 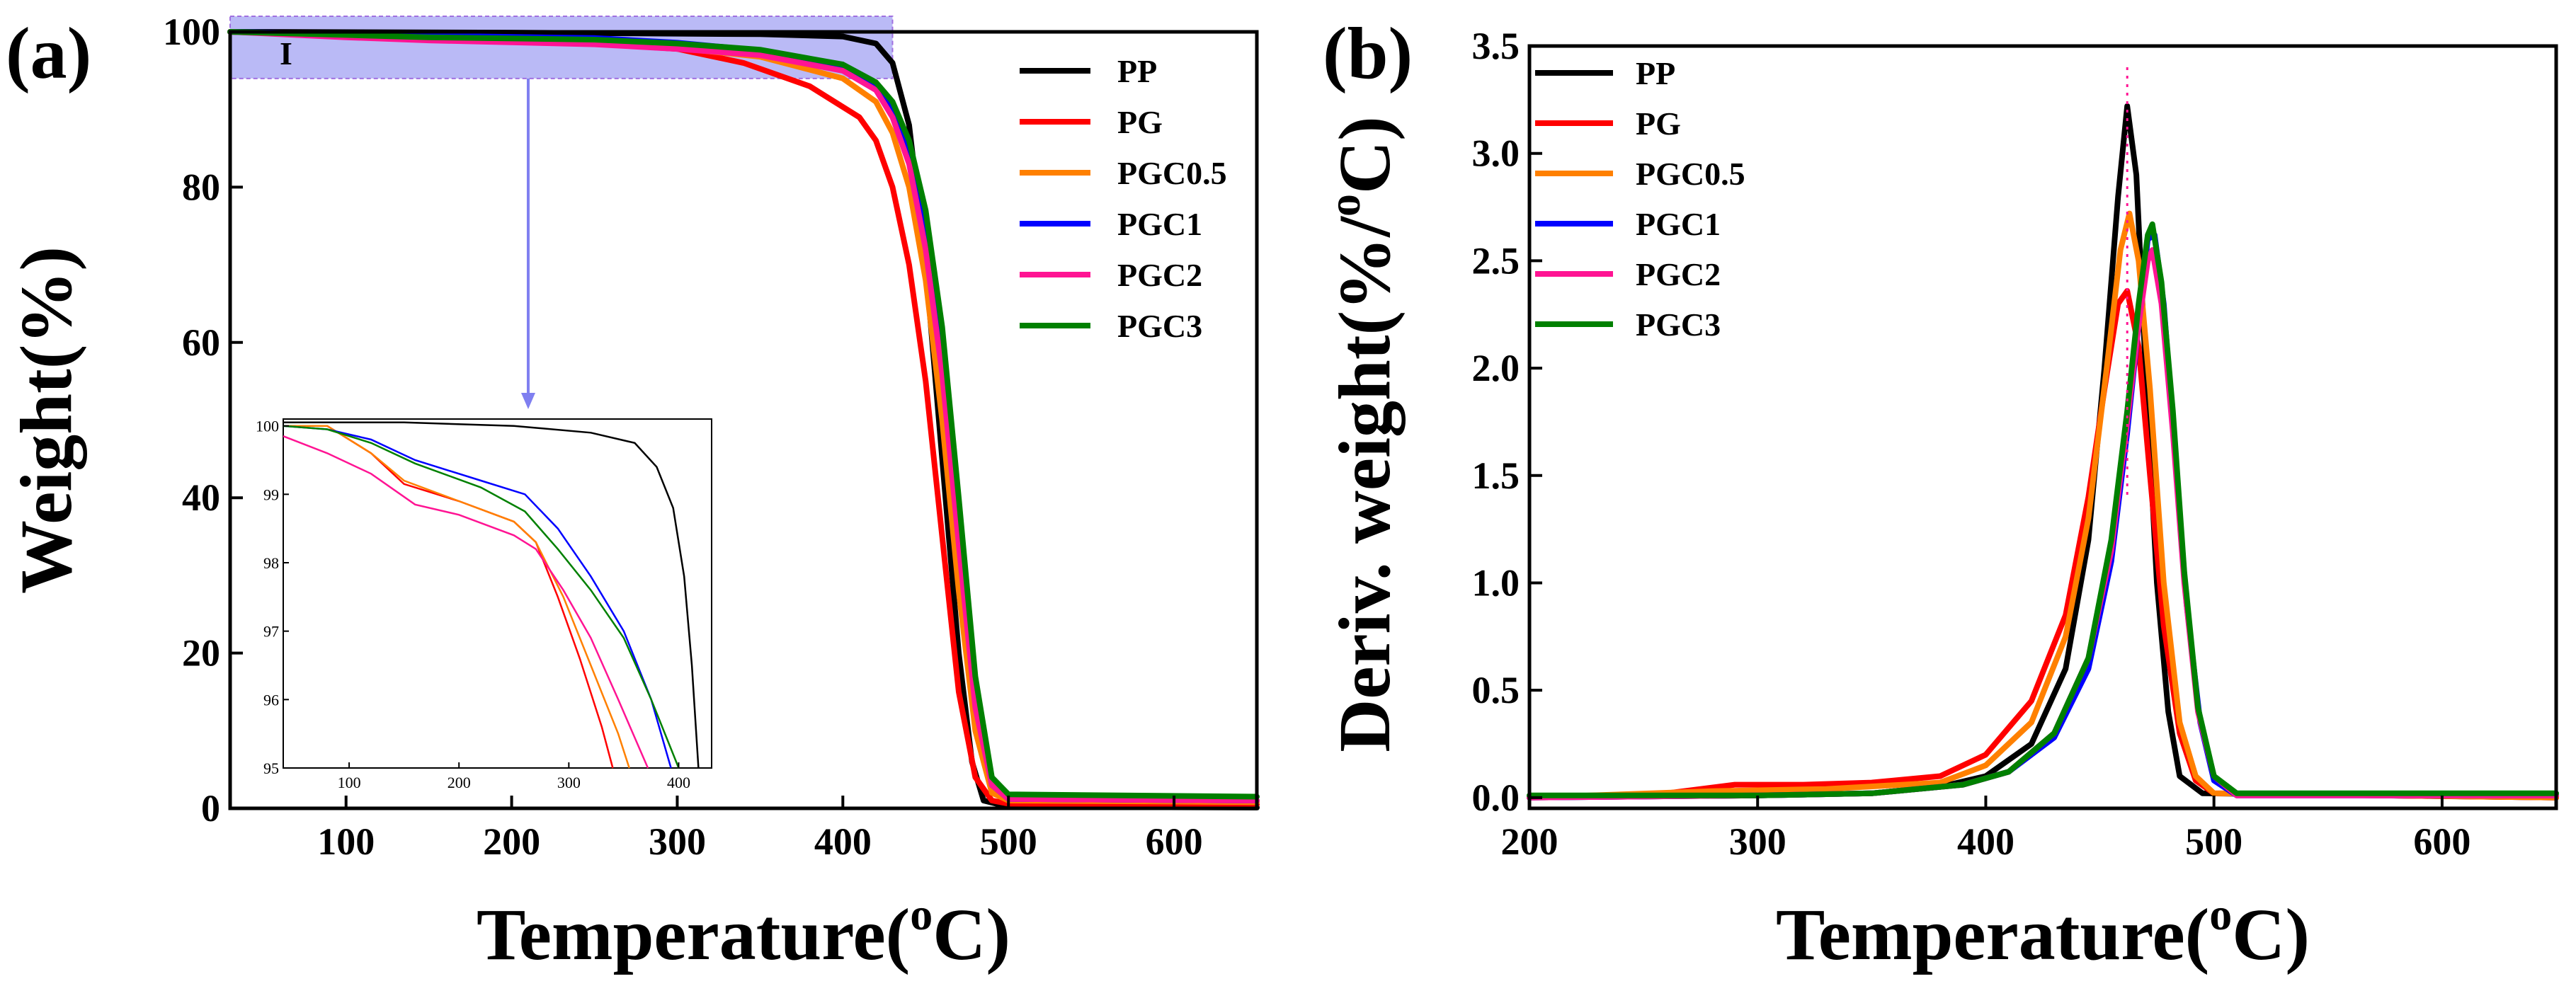 I want to click on panel-a-xtick-label: 300, so click(x=677, y=842).